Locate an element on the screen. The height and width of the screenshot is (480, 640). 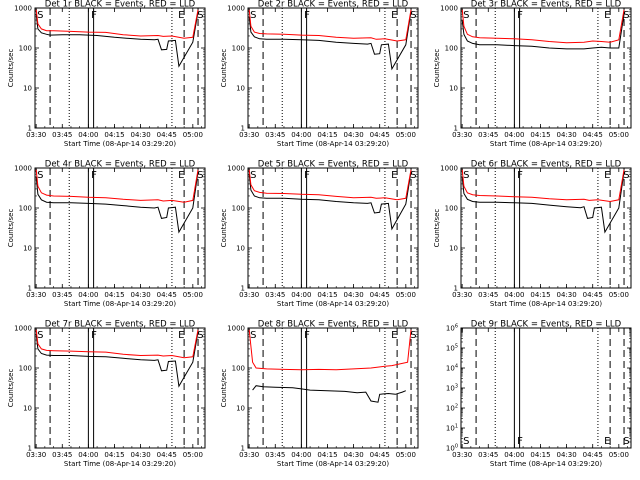
chart-3-ytick-label: 10 is located at coordinates (453, 89).